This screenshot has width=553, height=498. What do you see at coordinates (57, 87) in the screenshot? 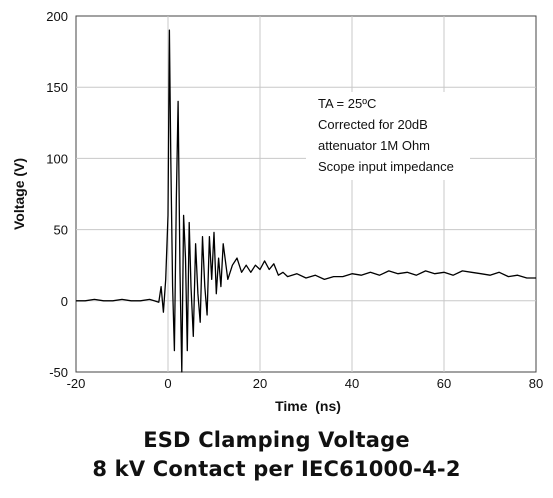
I see `y-tick-label: 150` at bounding box center [57, 87].